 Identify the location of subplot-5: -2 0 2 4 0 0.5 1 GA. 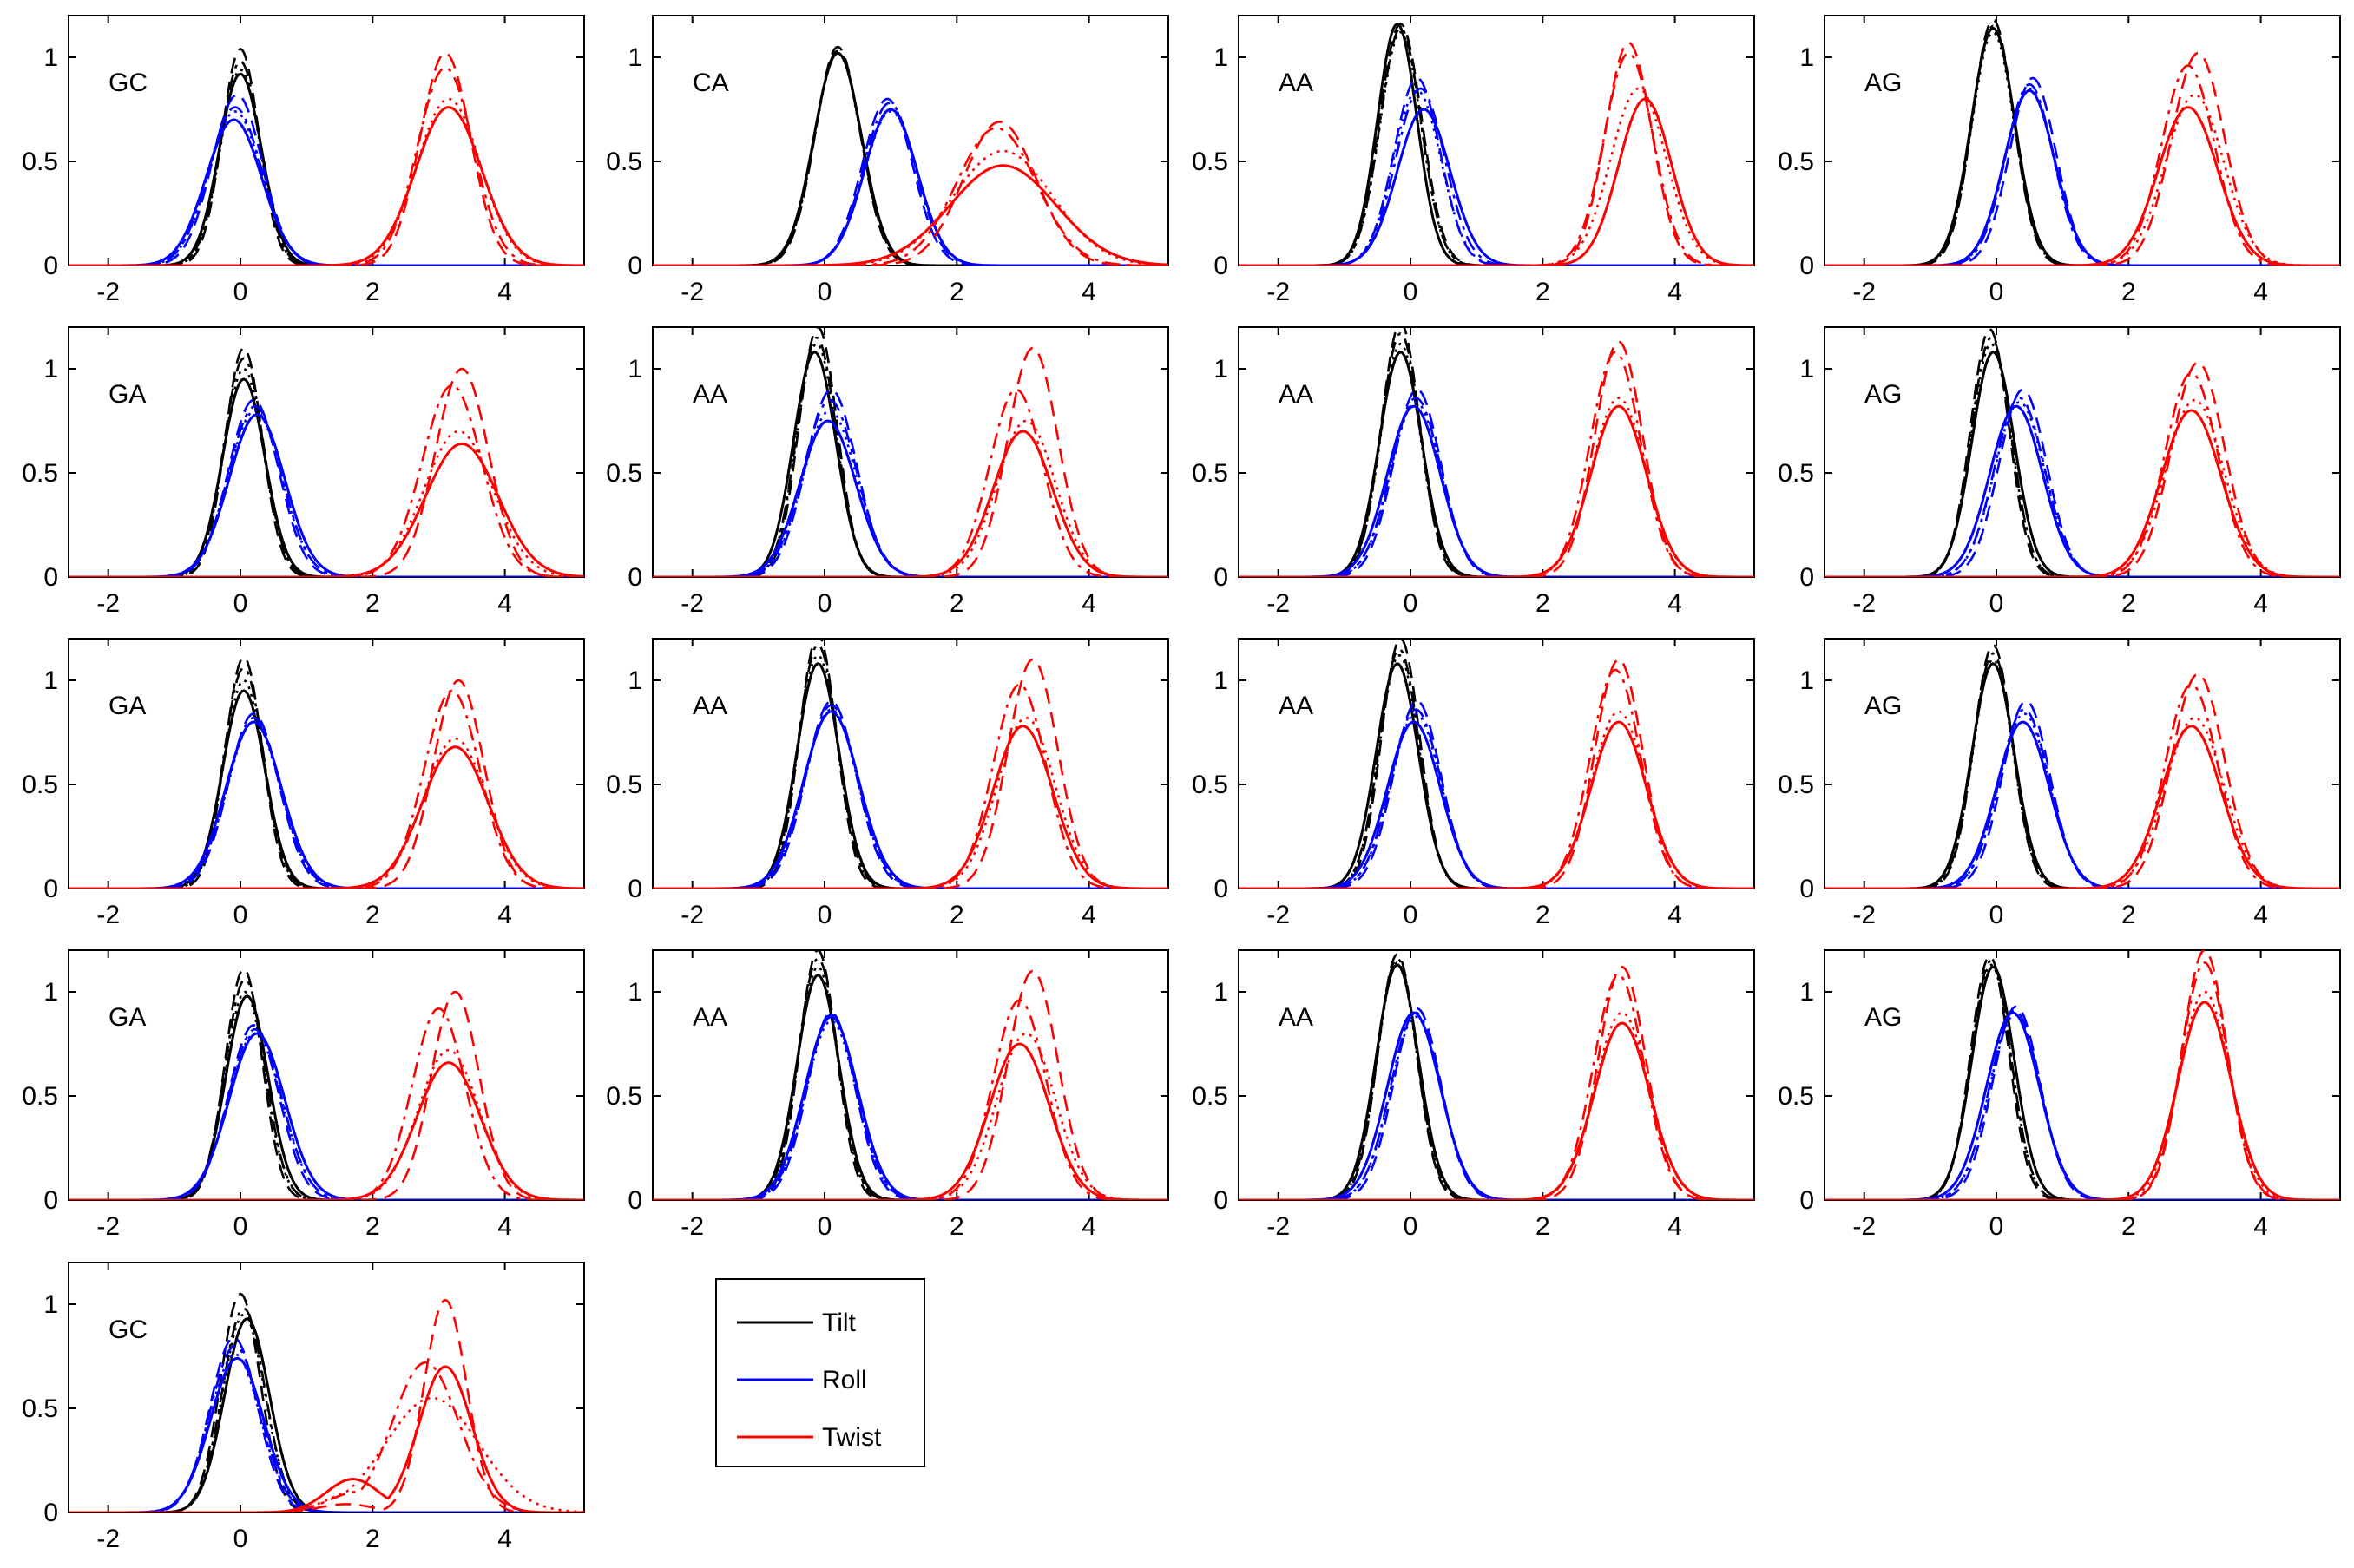
(304, 472).